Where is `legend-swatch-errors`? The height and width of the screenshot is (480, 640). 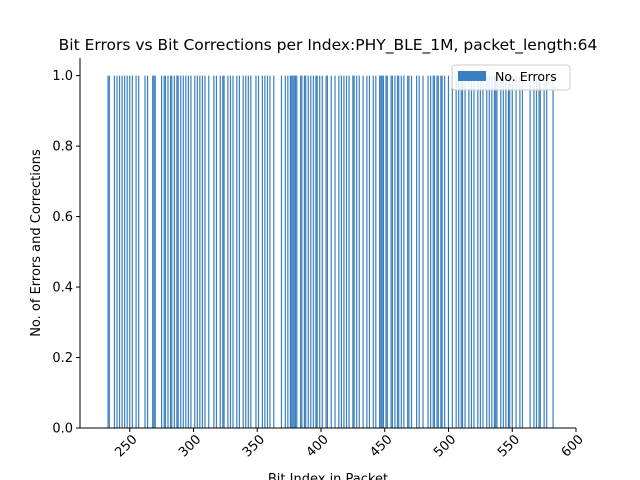
legend-swatch-errors is located at coordinates (472, 76).